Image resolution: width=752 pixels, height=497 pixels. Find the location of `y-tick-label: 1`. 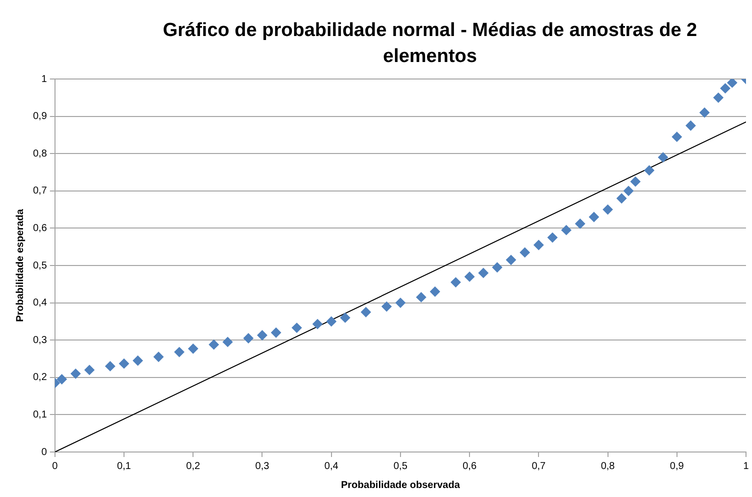

y-tick-label: 1 is located at coordinates (44, 79).